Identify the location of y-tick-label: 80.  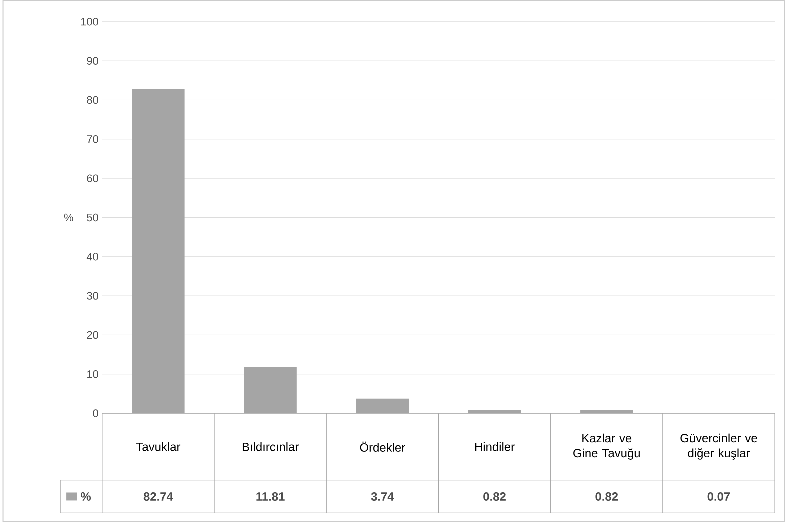
(92, 100).